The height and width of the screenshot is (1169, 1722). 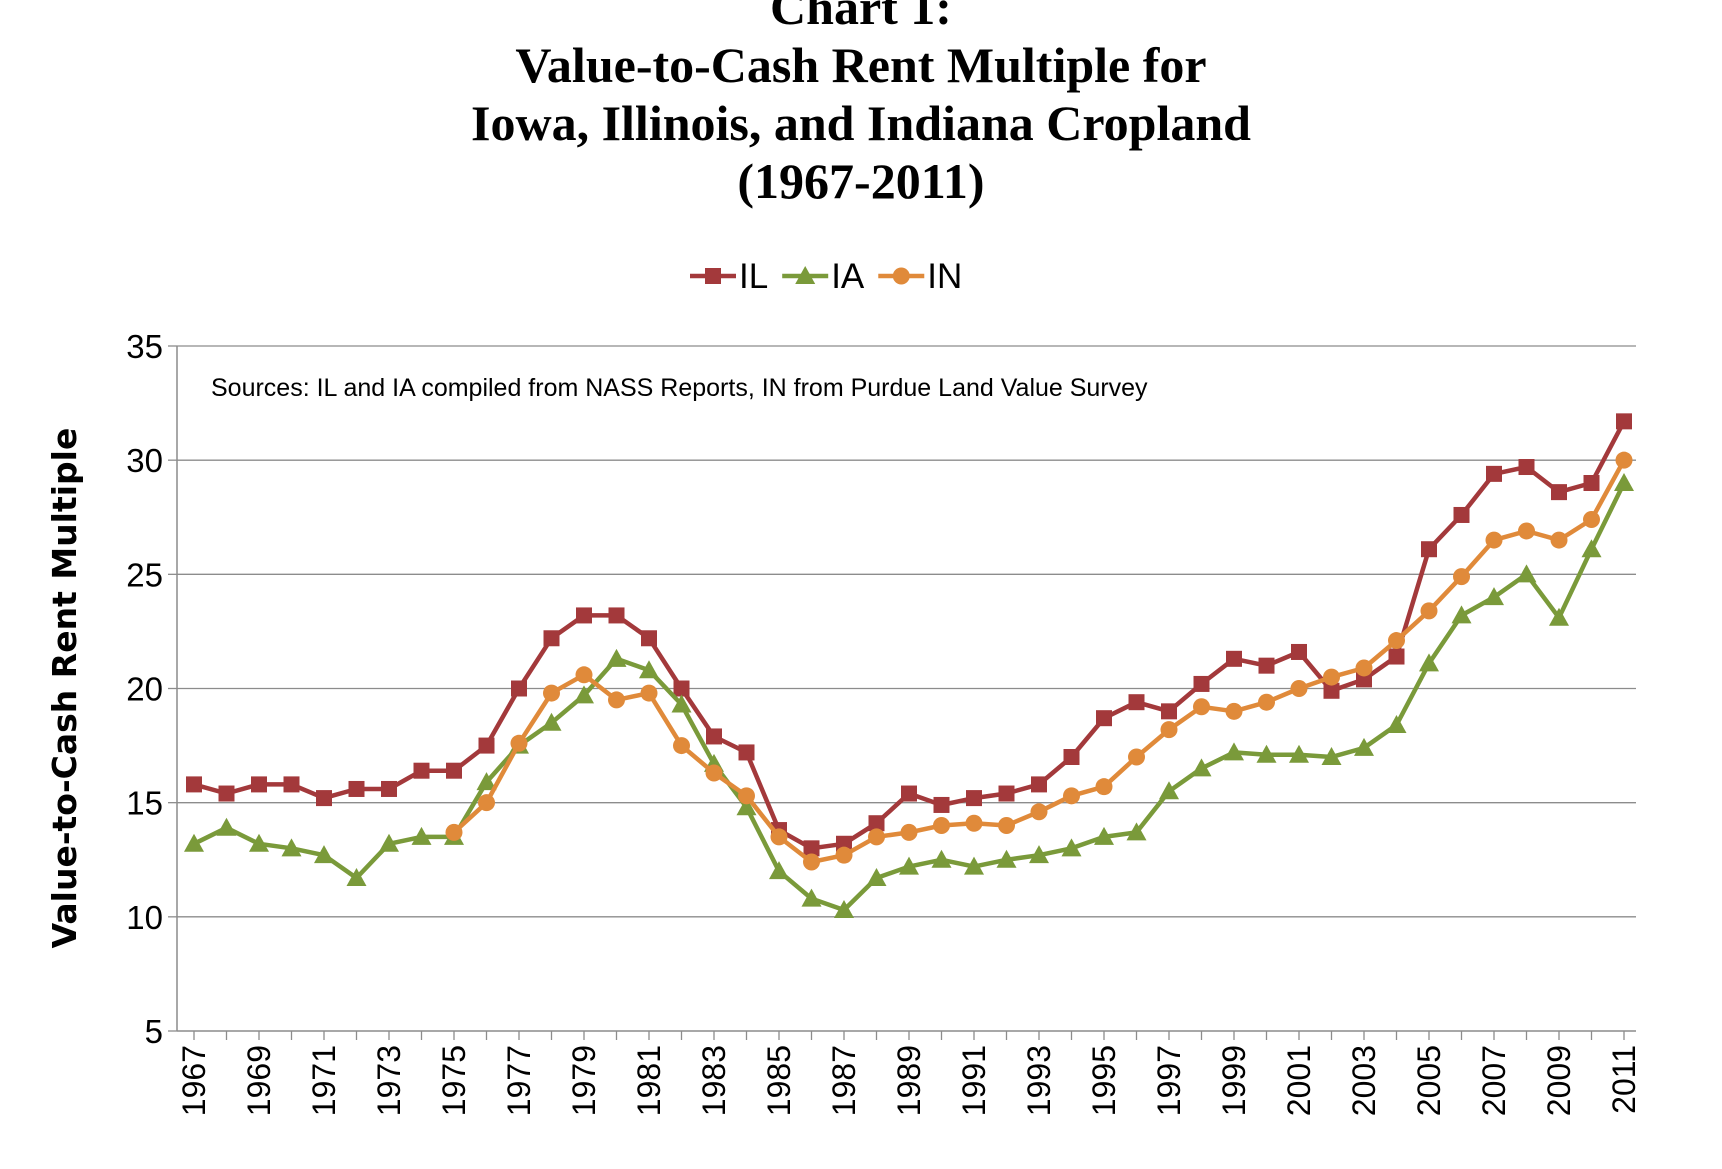 I want to click on chart-title-line: Value-to-Cash Rent Multiple for, so click(x=861, y=65).